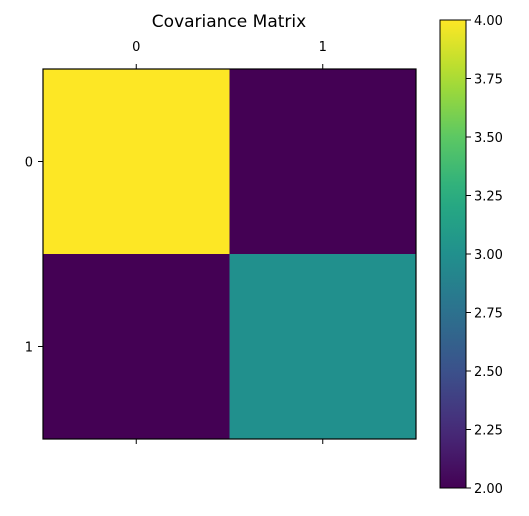 This screenshot has width=529, height=516. I want to click on colorbar: 2.00 2.25 2.50 2.75 3.00 3.25 3.50 3.75 4.00, so click(471, 255).